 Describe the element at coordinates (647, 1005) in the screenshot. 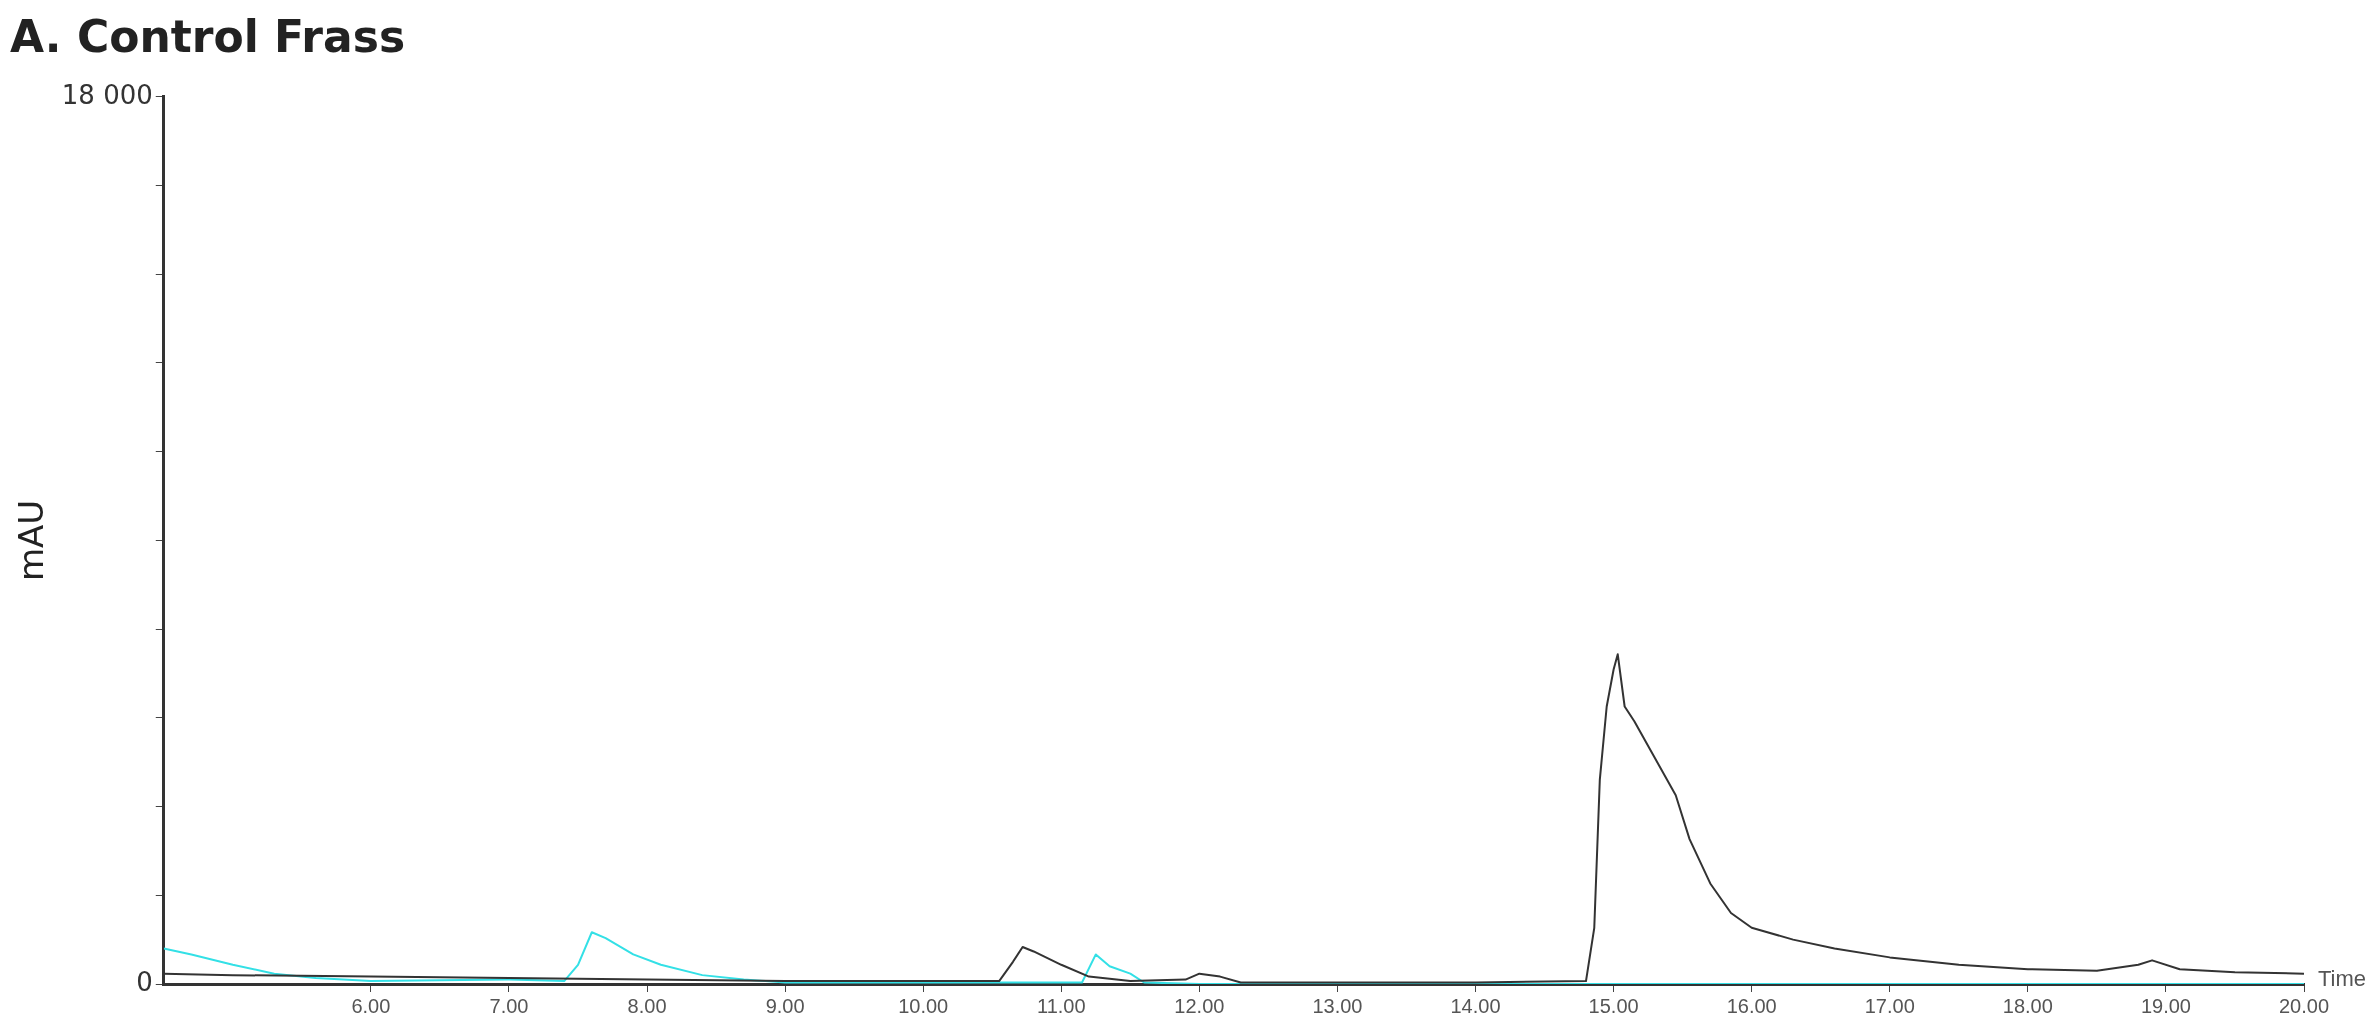

I see `x-tick-label: 8.00` at that location.